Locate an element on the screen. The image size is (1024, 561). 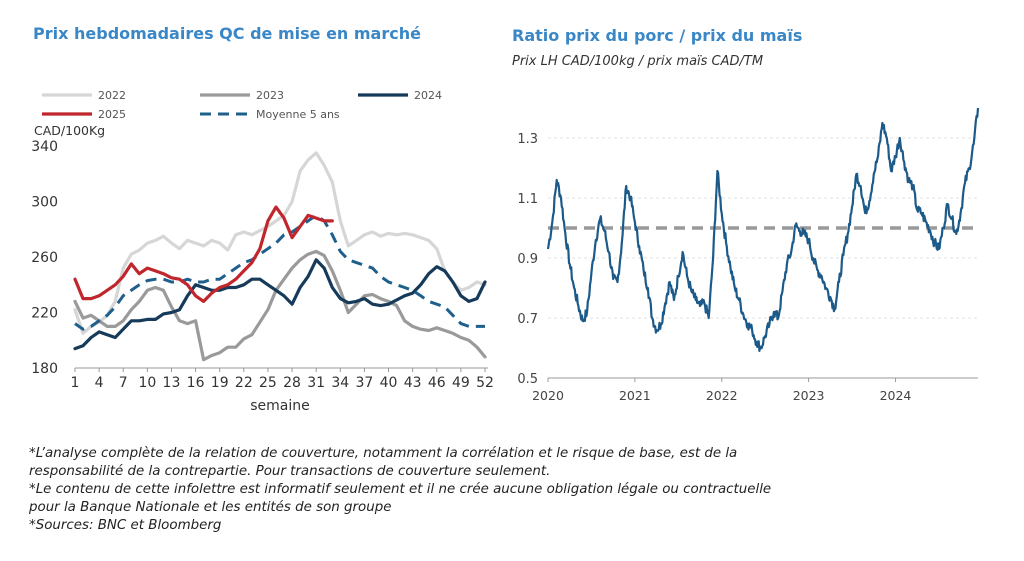
x-tick-label: 2022 is located at coordinates (722, 395).